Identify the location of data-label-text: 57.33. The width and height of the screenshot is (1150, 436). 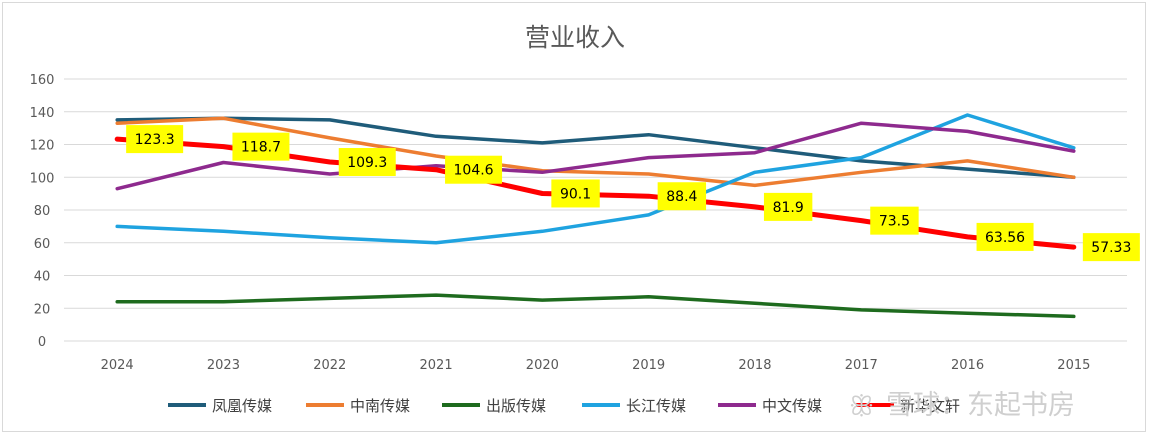
(1111, 248).